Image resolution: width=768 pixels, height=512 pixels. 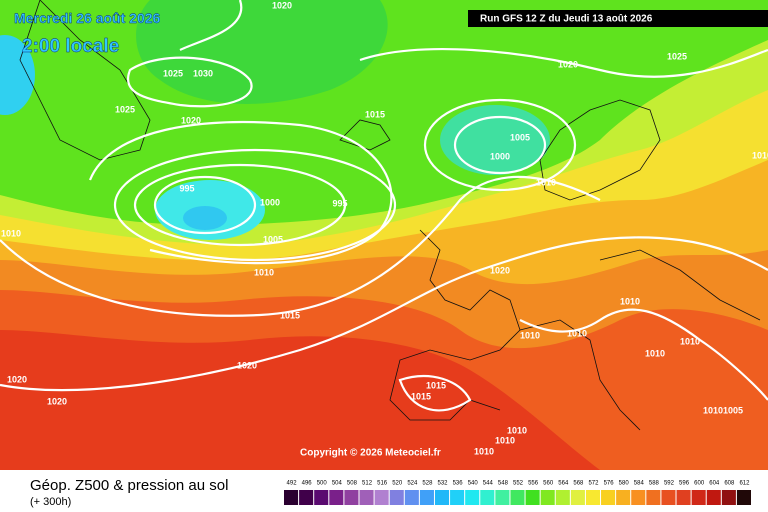 What do you see at coordinates (443, 484) in the screenshot?
I see `scale-label: 532` at bounding box center [443, 484].